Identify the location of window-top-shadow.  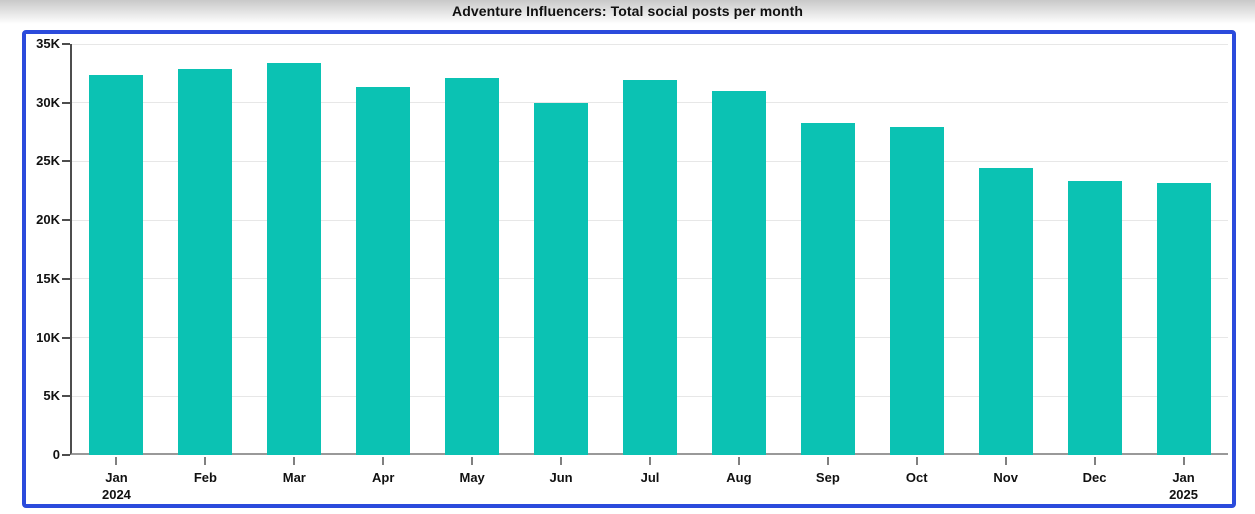
(627, 12).